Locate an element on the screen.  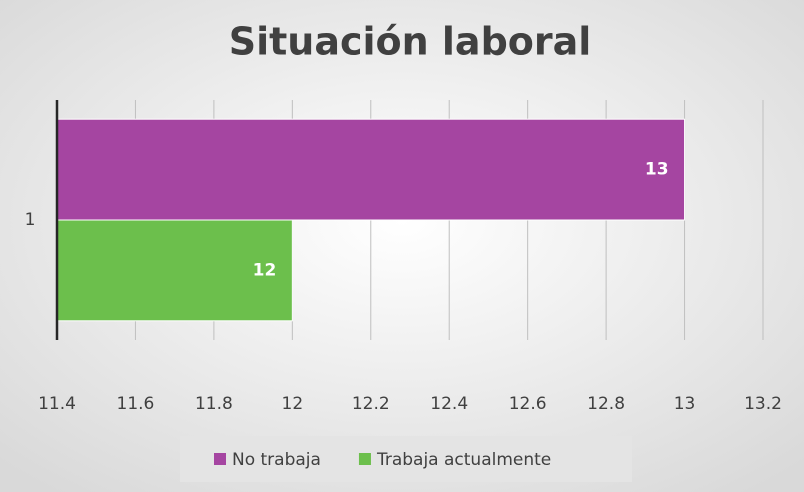
x-tick-label: 13.2 is located at coordinates (763, 404).